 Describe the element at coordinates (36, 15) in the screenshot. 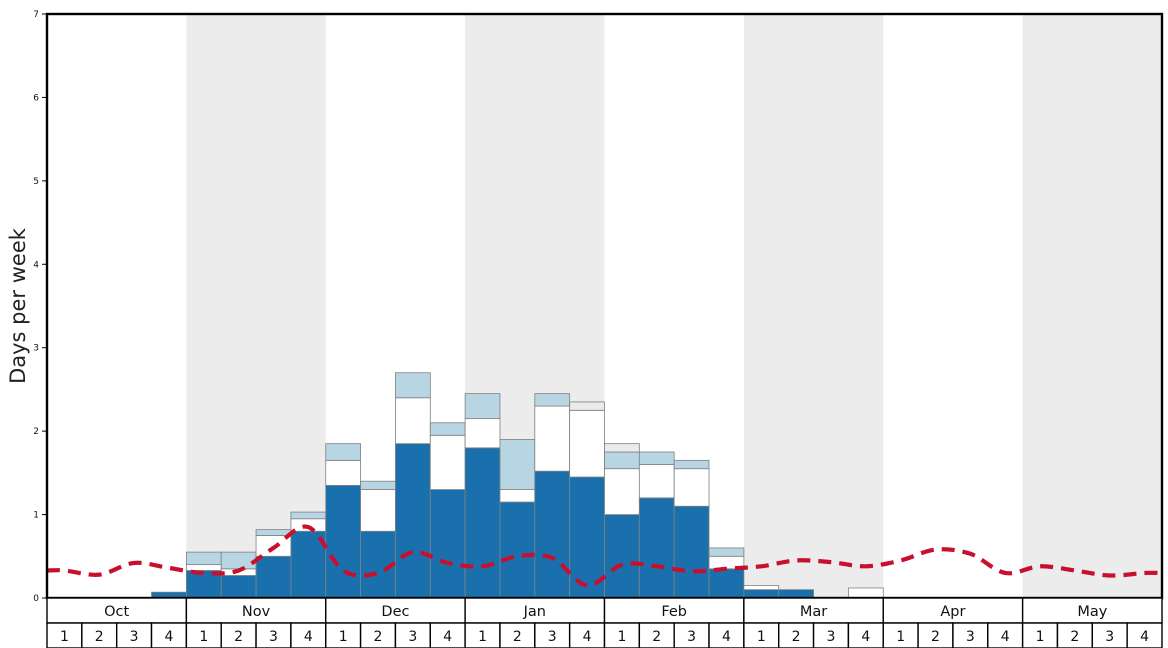

I see `y-tick-label: 7` at that location.